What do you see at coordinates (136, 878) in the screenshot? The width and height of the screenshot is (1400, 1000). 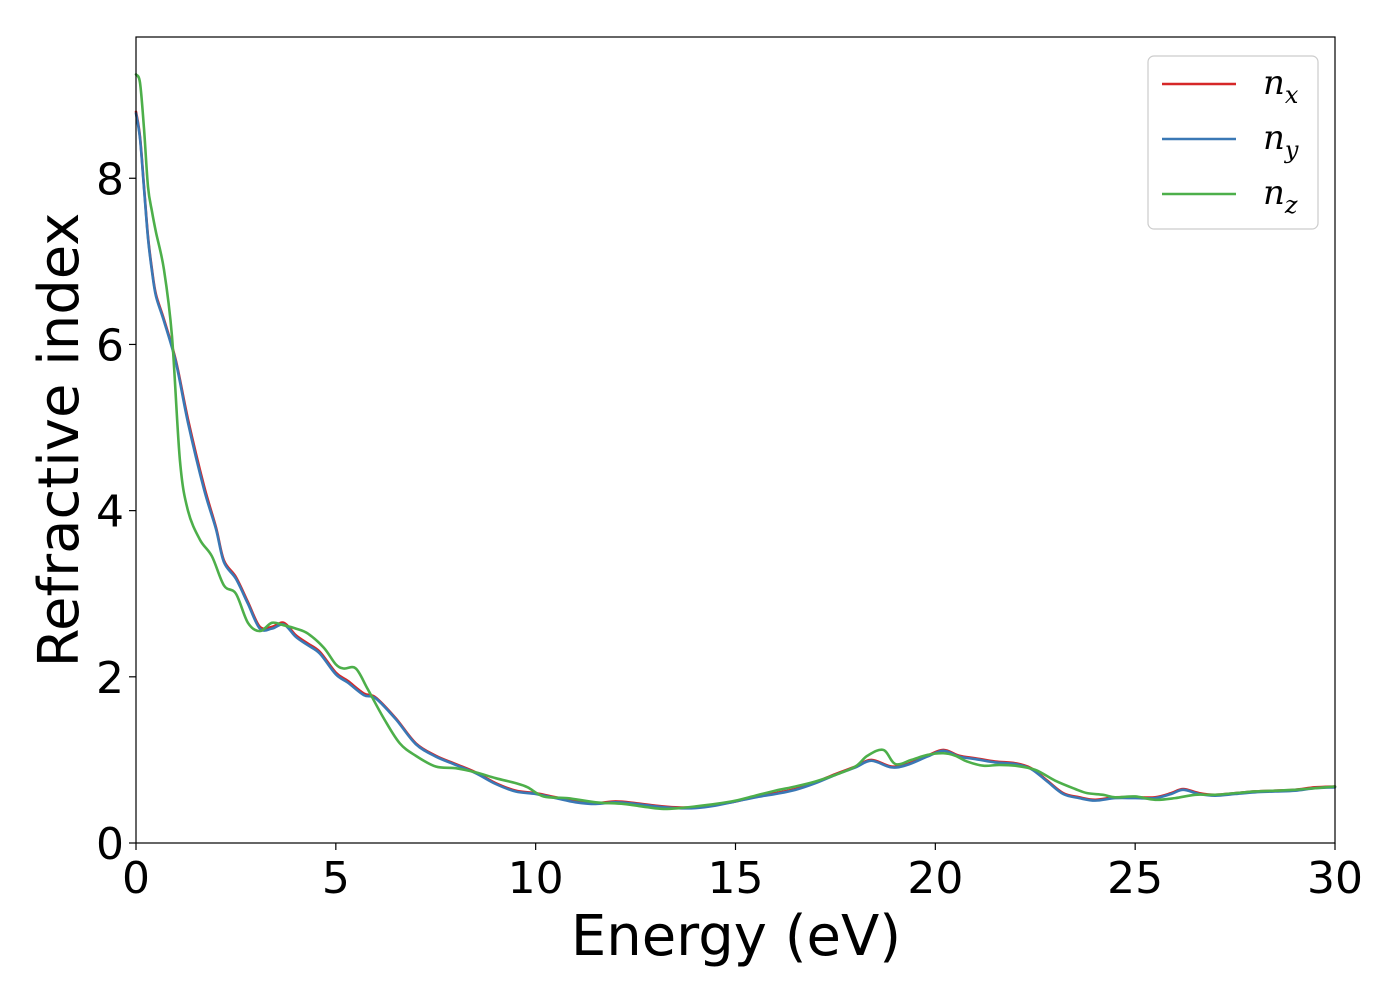 I see `x-tick-label: 0` at bounding box center [136, 878].